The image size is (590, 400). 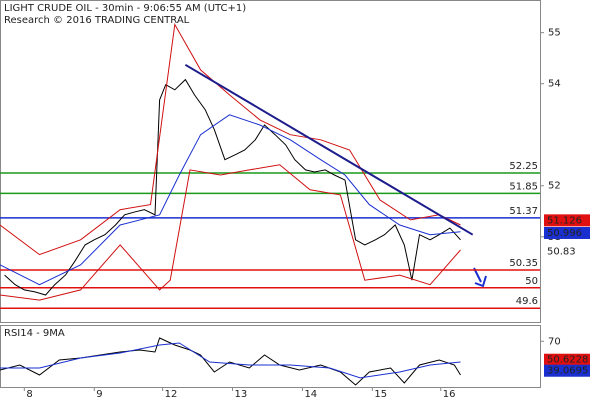 I want to click on rsi-title: RSI14 - 9MA, so click(x=34, y=333).